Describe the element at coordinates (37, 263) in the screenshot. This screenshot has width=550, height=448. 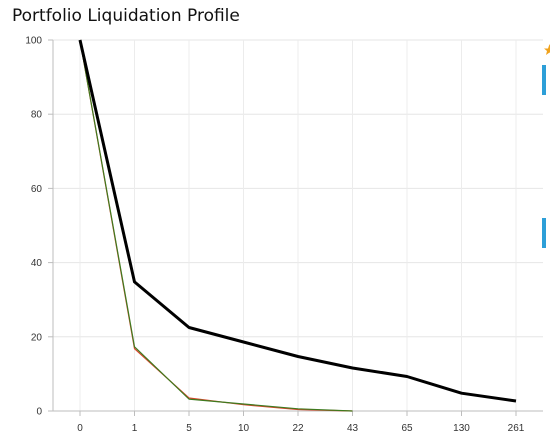
I see `y-tick-label: 40` at that location.